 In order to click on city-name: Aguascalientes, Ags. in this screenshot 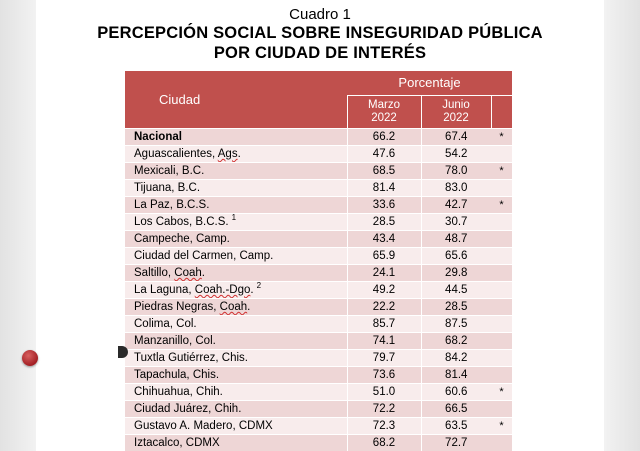, I will do `click(187, 154)`.